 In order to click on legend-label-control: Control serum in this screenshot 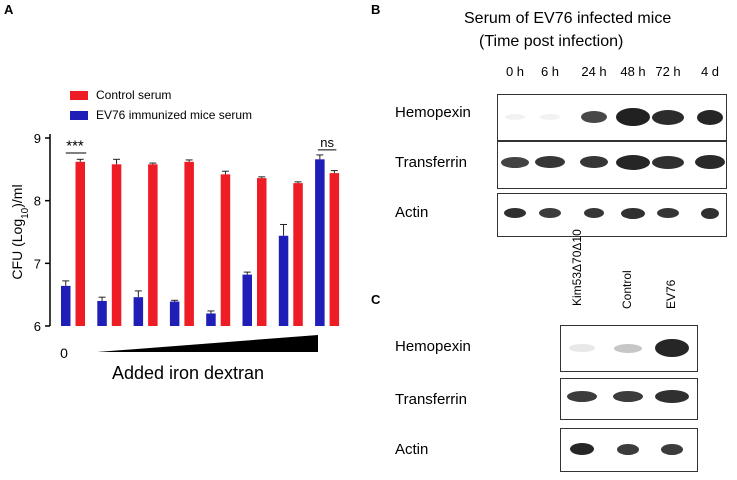, I will do `click(133, 95)`.